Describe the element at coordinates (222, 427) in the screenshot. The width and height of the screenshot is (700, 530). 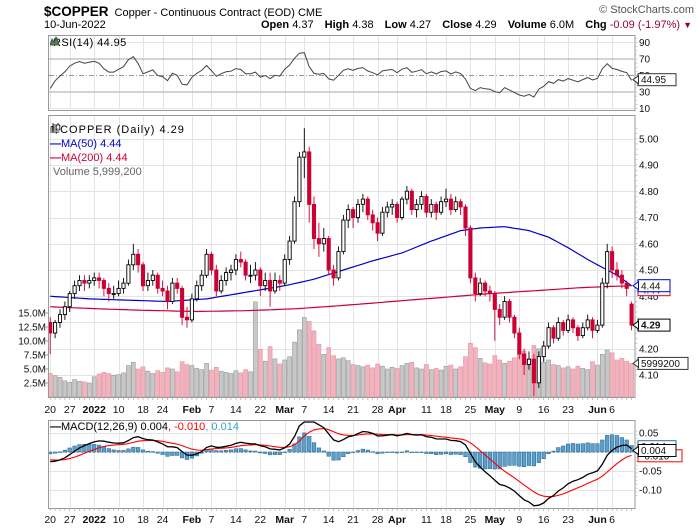
I see `macd-hist-legend-value: , 0.014` at that location.